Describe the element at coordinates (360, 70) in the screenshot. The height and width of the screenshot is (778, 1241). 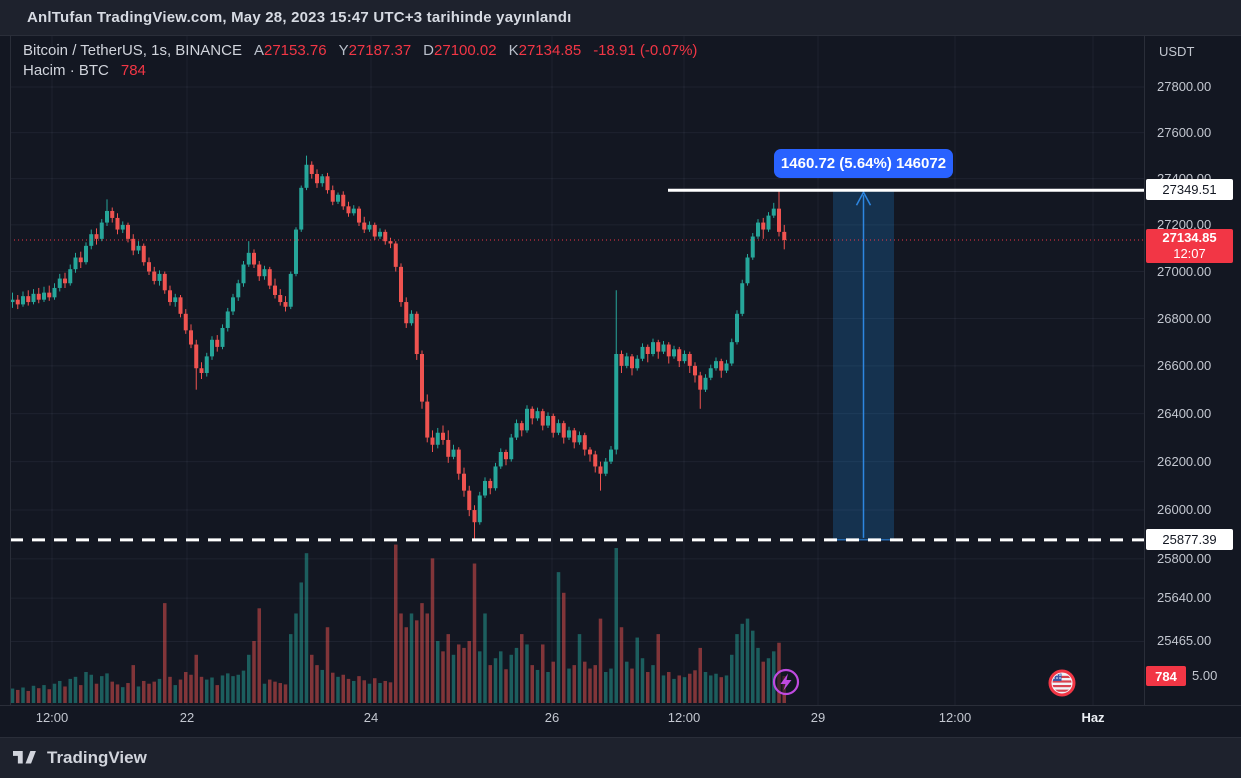
I see `volume-row: Hacim · BTC 784` at that location.